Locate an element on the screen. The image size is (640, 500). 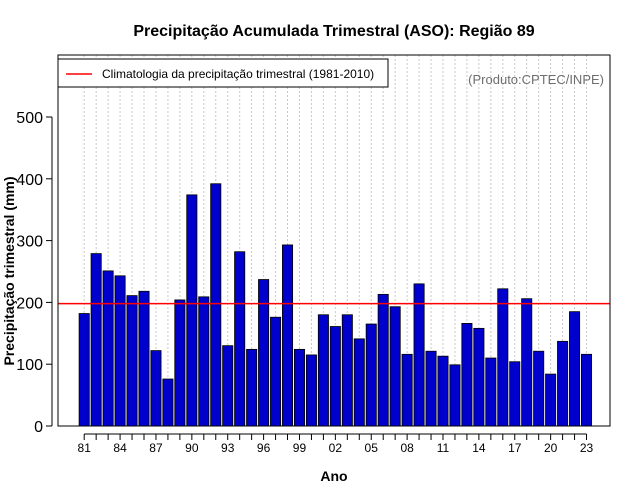
bar-1995 is located at coordinates (252, 387).